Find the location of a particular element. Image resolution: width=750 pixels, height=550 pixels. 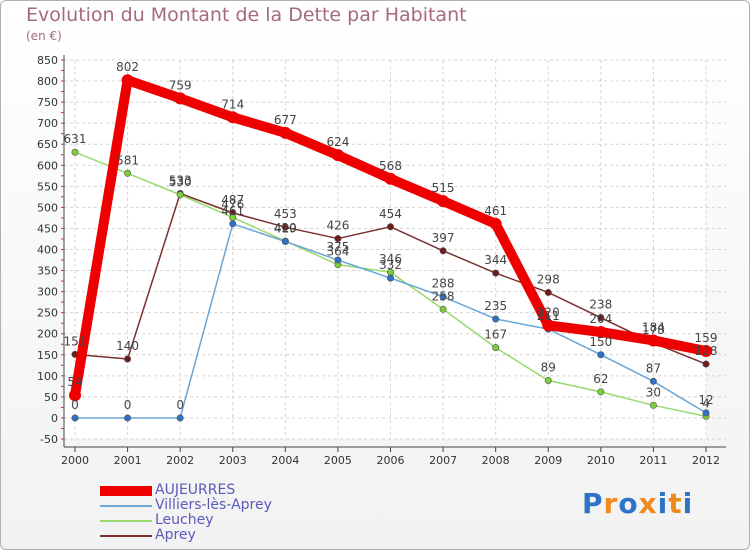

data-label: 453 is located at coordinates (285, 214).